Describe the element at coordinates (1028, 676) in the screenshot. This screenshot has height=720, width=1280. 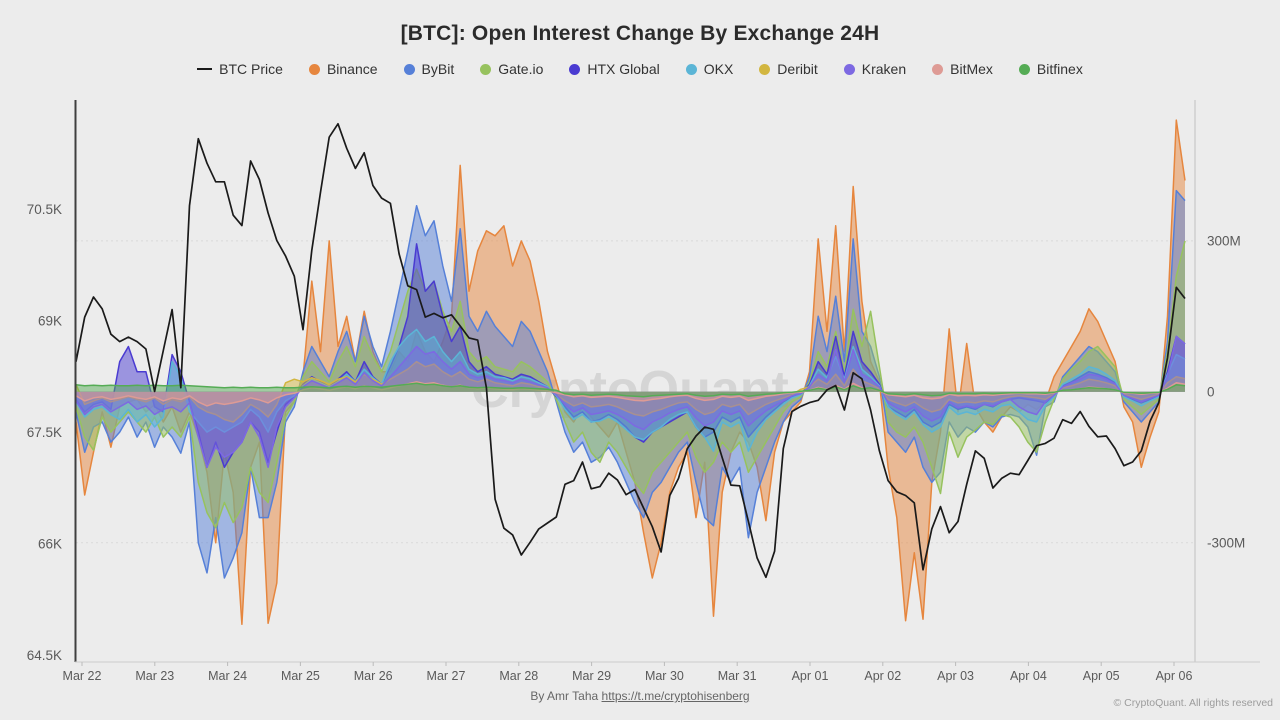
I see `x-axis-label: Apr 04` at that location.